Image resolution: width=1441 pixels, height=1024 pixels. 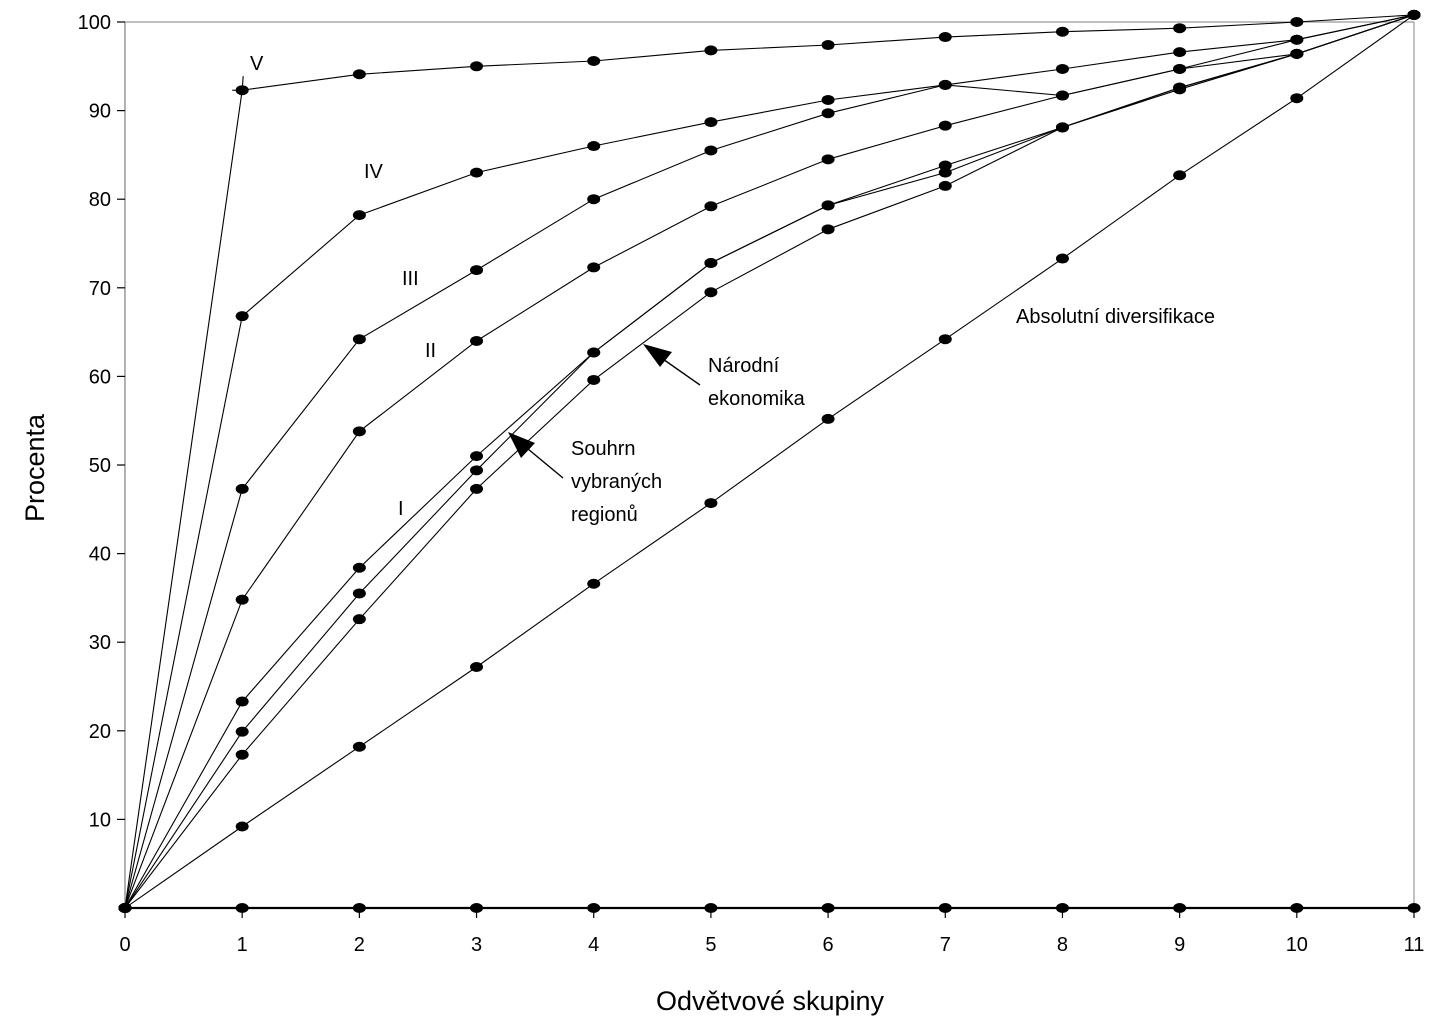 What do you see at coordinates (100, 200) in the screenshot?
I see `y-tick-label: 80` at bounding box center [100, 200].